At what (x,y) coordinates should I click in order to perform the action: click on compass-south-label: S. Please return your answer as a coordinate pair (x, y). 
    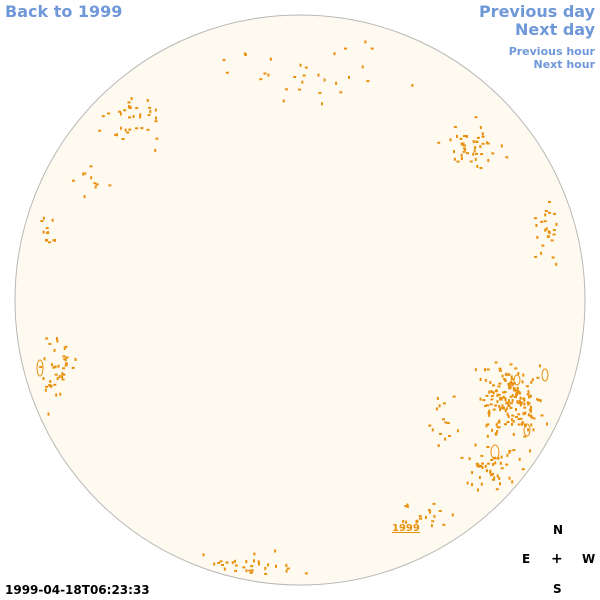
    Looking at the image, I should click on (557, 589).